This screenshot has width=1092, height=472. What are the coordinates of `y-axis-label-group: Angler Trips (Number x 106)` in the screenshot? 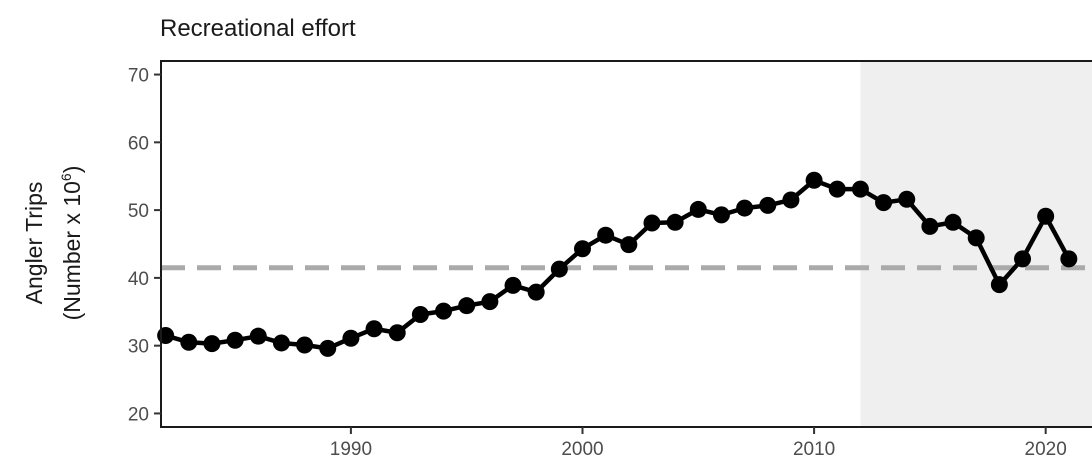 It's located at (53, 243).